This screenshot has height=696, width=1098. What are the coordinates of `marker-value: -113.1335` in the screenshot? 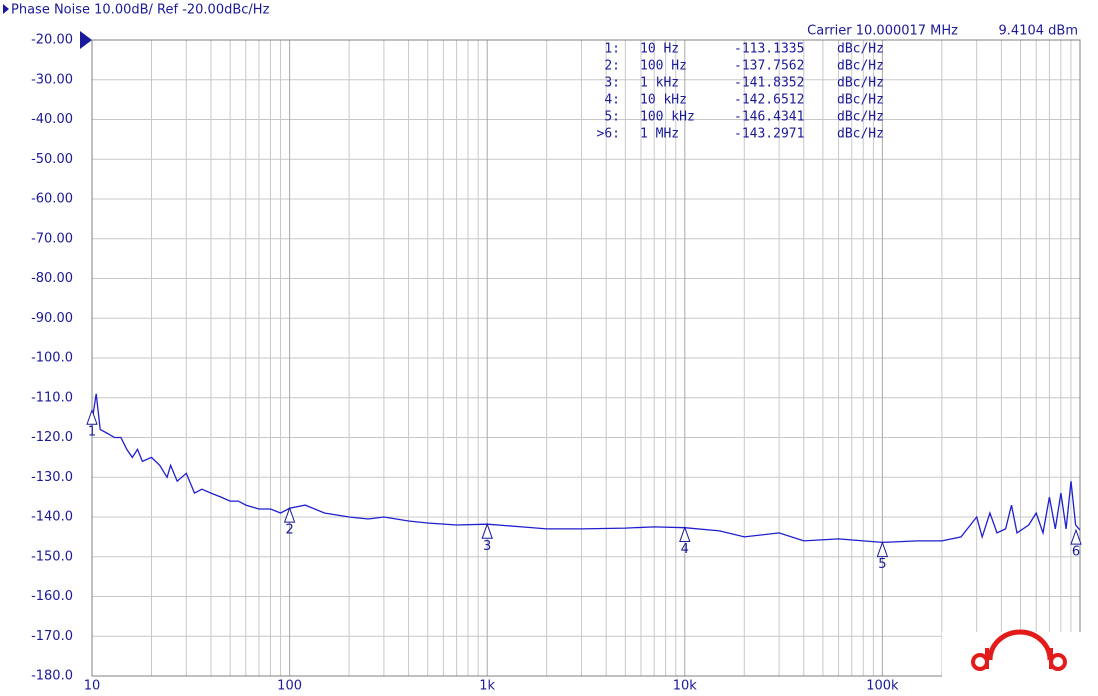 It's located at (769, 49).